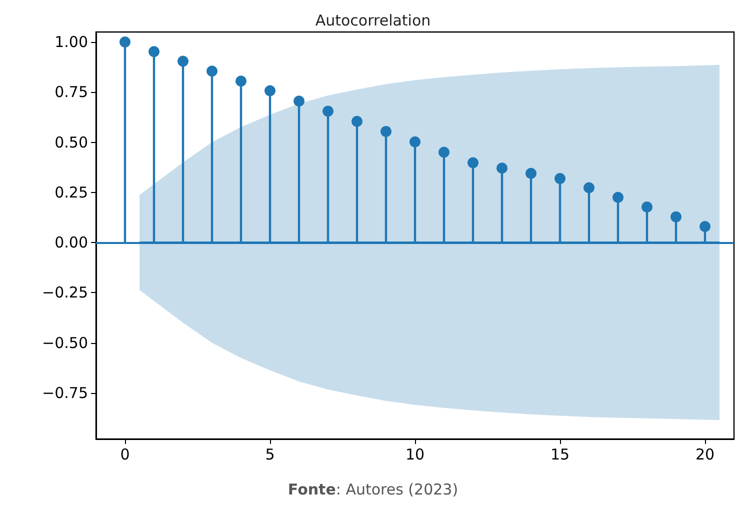 This screenshot has width=746, height=509. Describe the element at coordinates (373, 21) in the screenshot. I see `chart-title: Autocorrelation` at that location.